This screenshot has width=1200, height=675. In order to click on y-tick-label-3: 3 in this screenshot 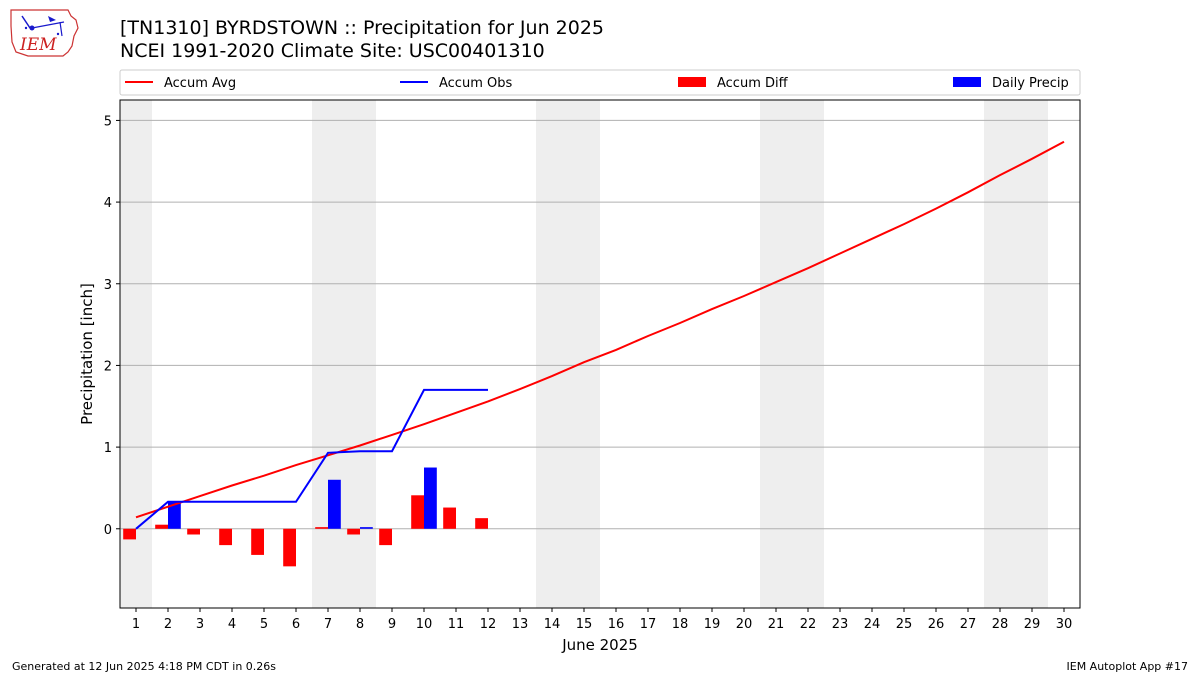, I will do `click(108, 285)`.